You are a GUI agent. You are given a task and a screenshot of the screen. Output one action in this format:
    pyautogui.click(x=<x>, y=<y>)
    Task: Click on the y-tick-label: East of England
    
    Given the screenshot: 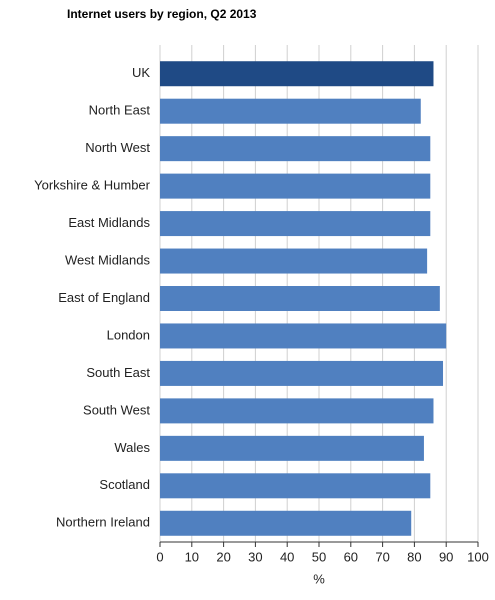 What is the action you would take?
    pyautogui.click(x=104, y=297)
    